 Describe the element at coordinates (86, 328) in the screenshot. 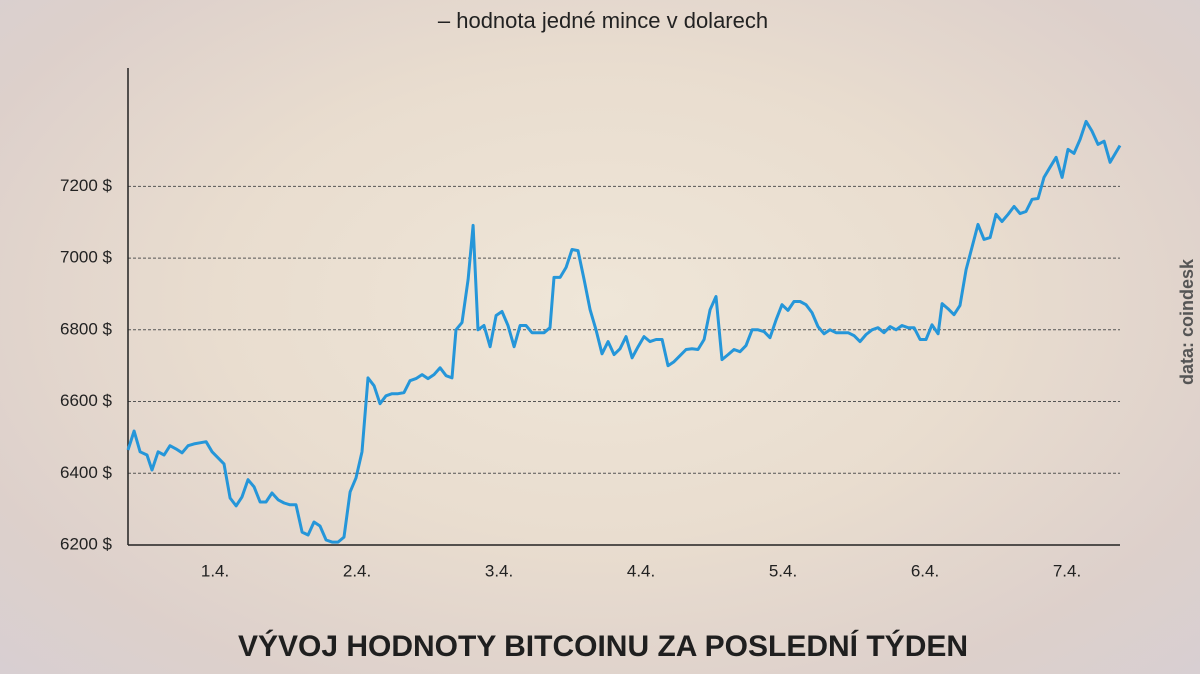

I see `y-tick-label: 6800 $` at that location.